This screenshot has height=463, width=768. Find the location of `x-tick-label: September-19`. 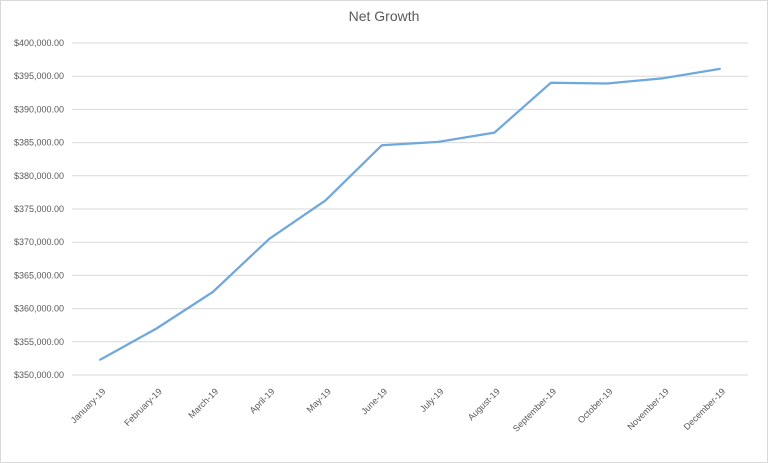

x-tick-label: September-19 is located at coordinates (534, 409).